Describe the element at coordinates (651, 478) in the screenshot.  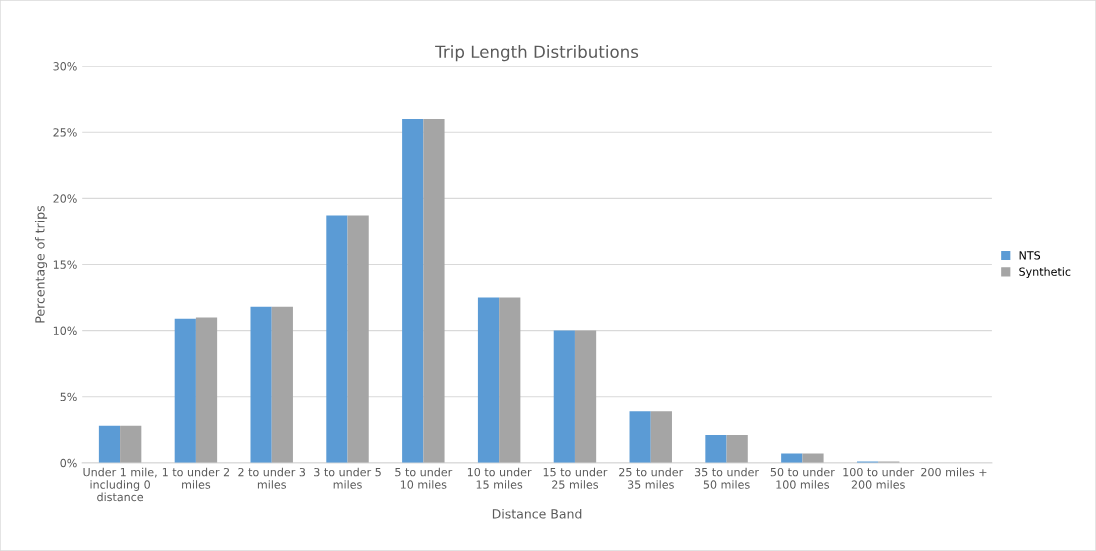
I see `x-tick-label: 25 to under 35 miles` at that location.